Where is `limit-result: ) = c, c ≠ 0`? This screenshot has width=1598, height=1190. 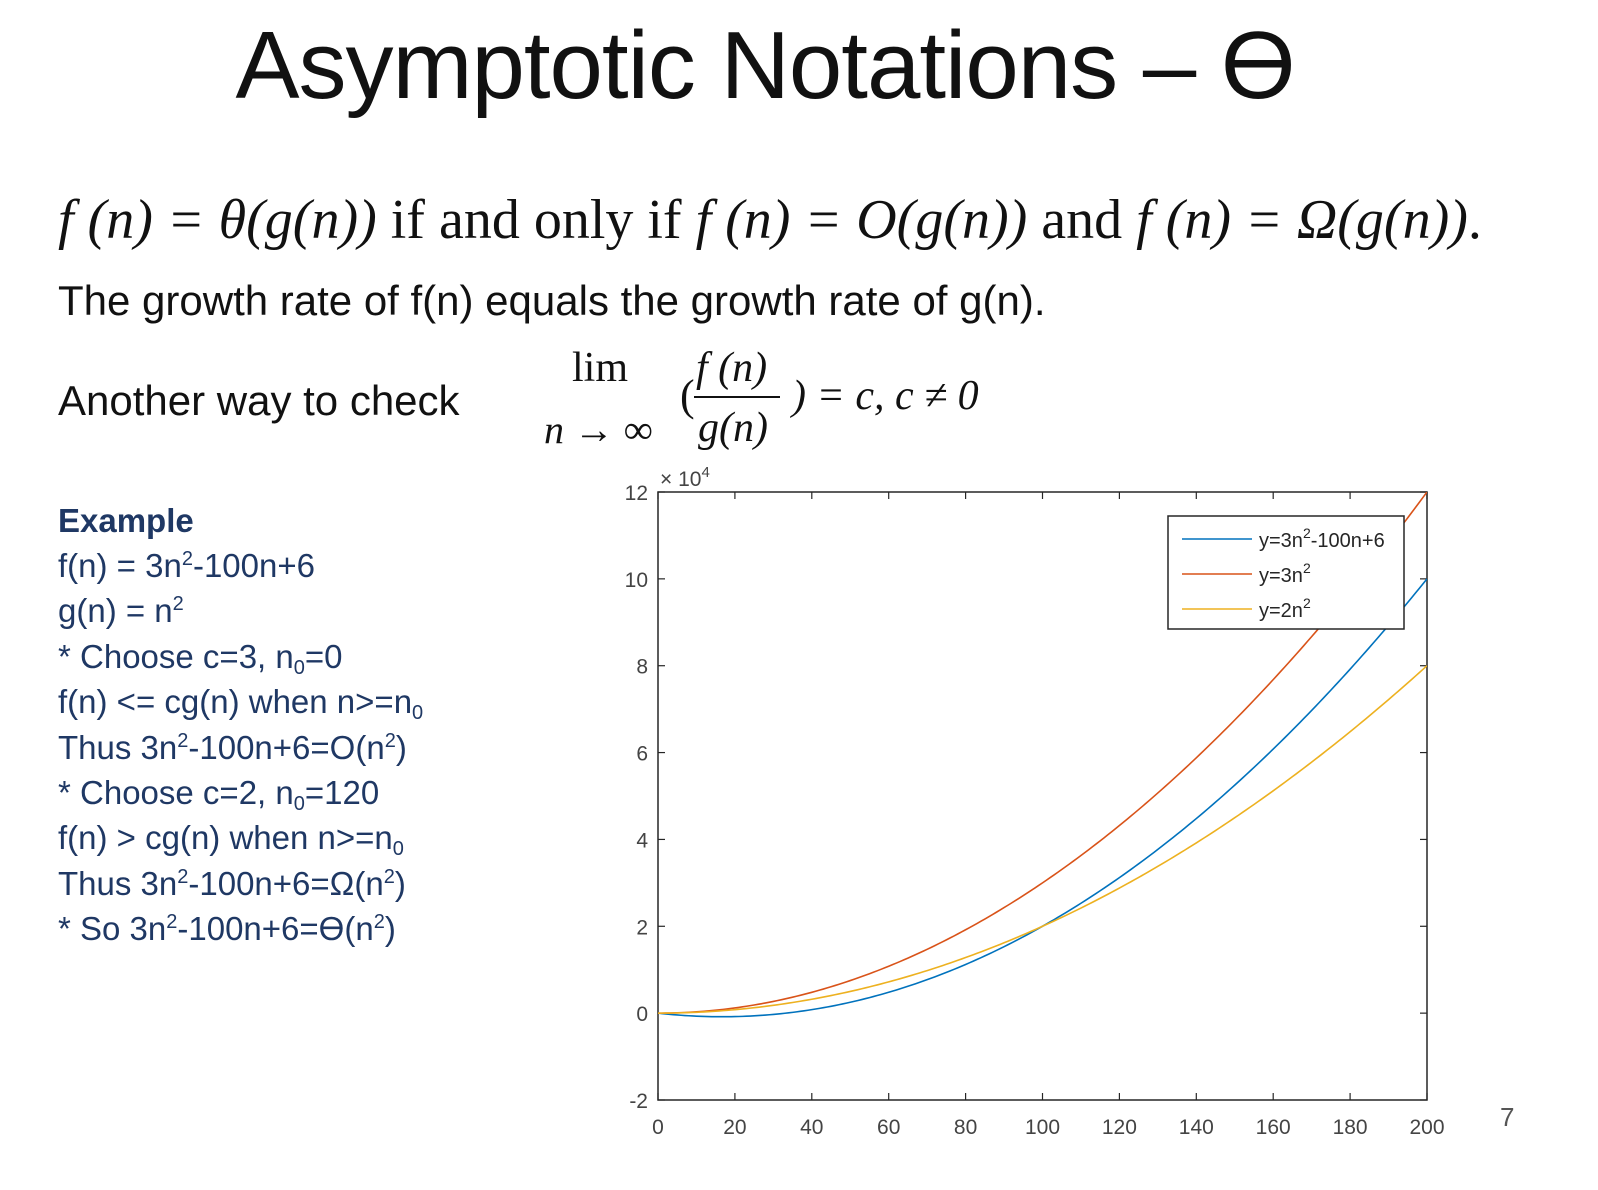 limit-result: ) = c, c ≠ 0 is located at coordinates (885, 396).